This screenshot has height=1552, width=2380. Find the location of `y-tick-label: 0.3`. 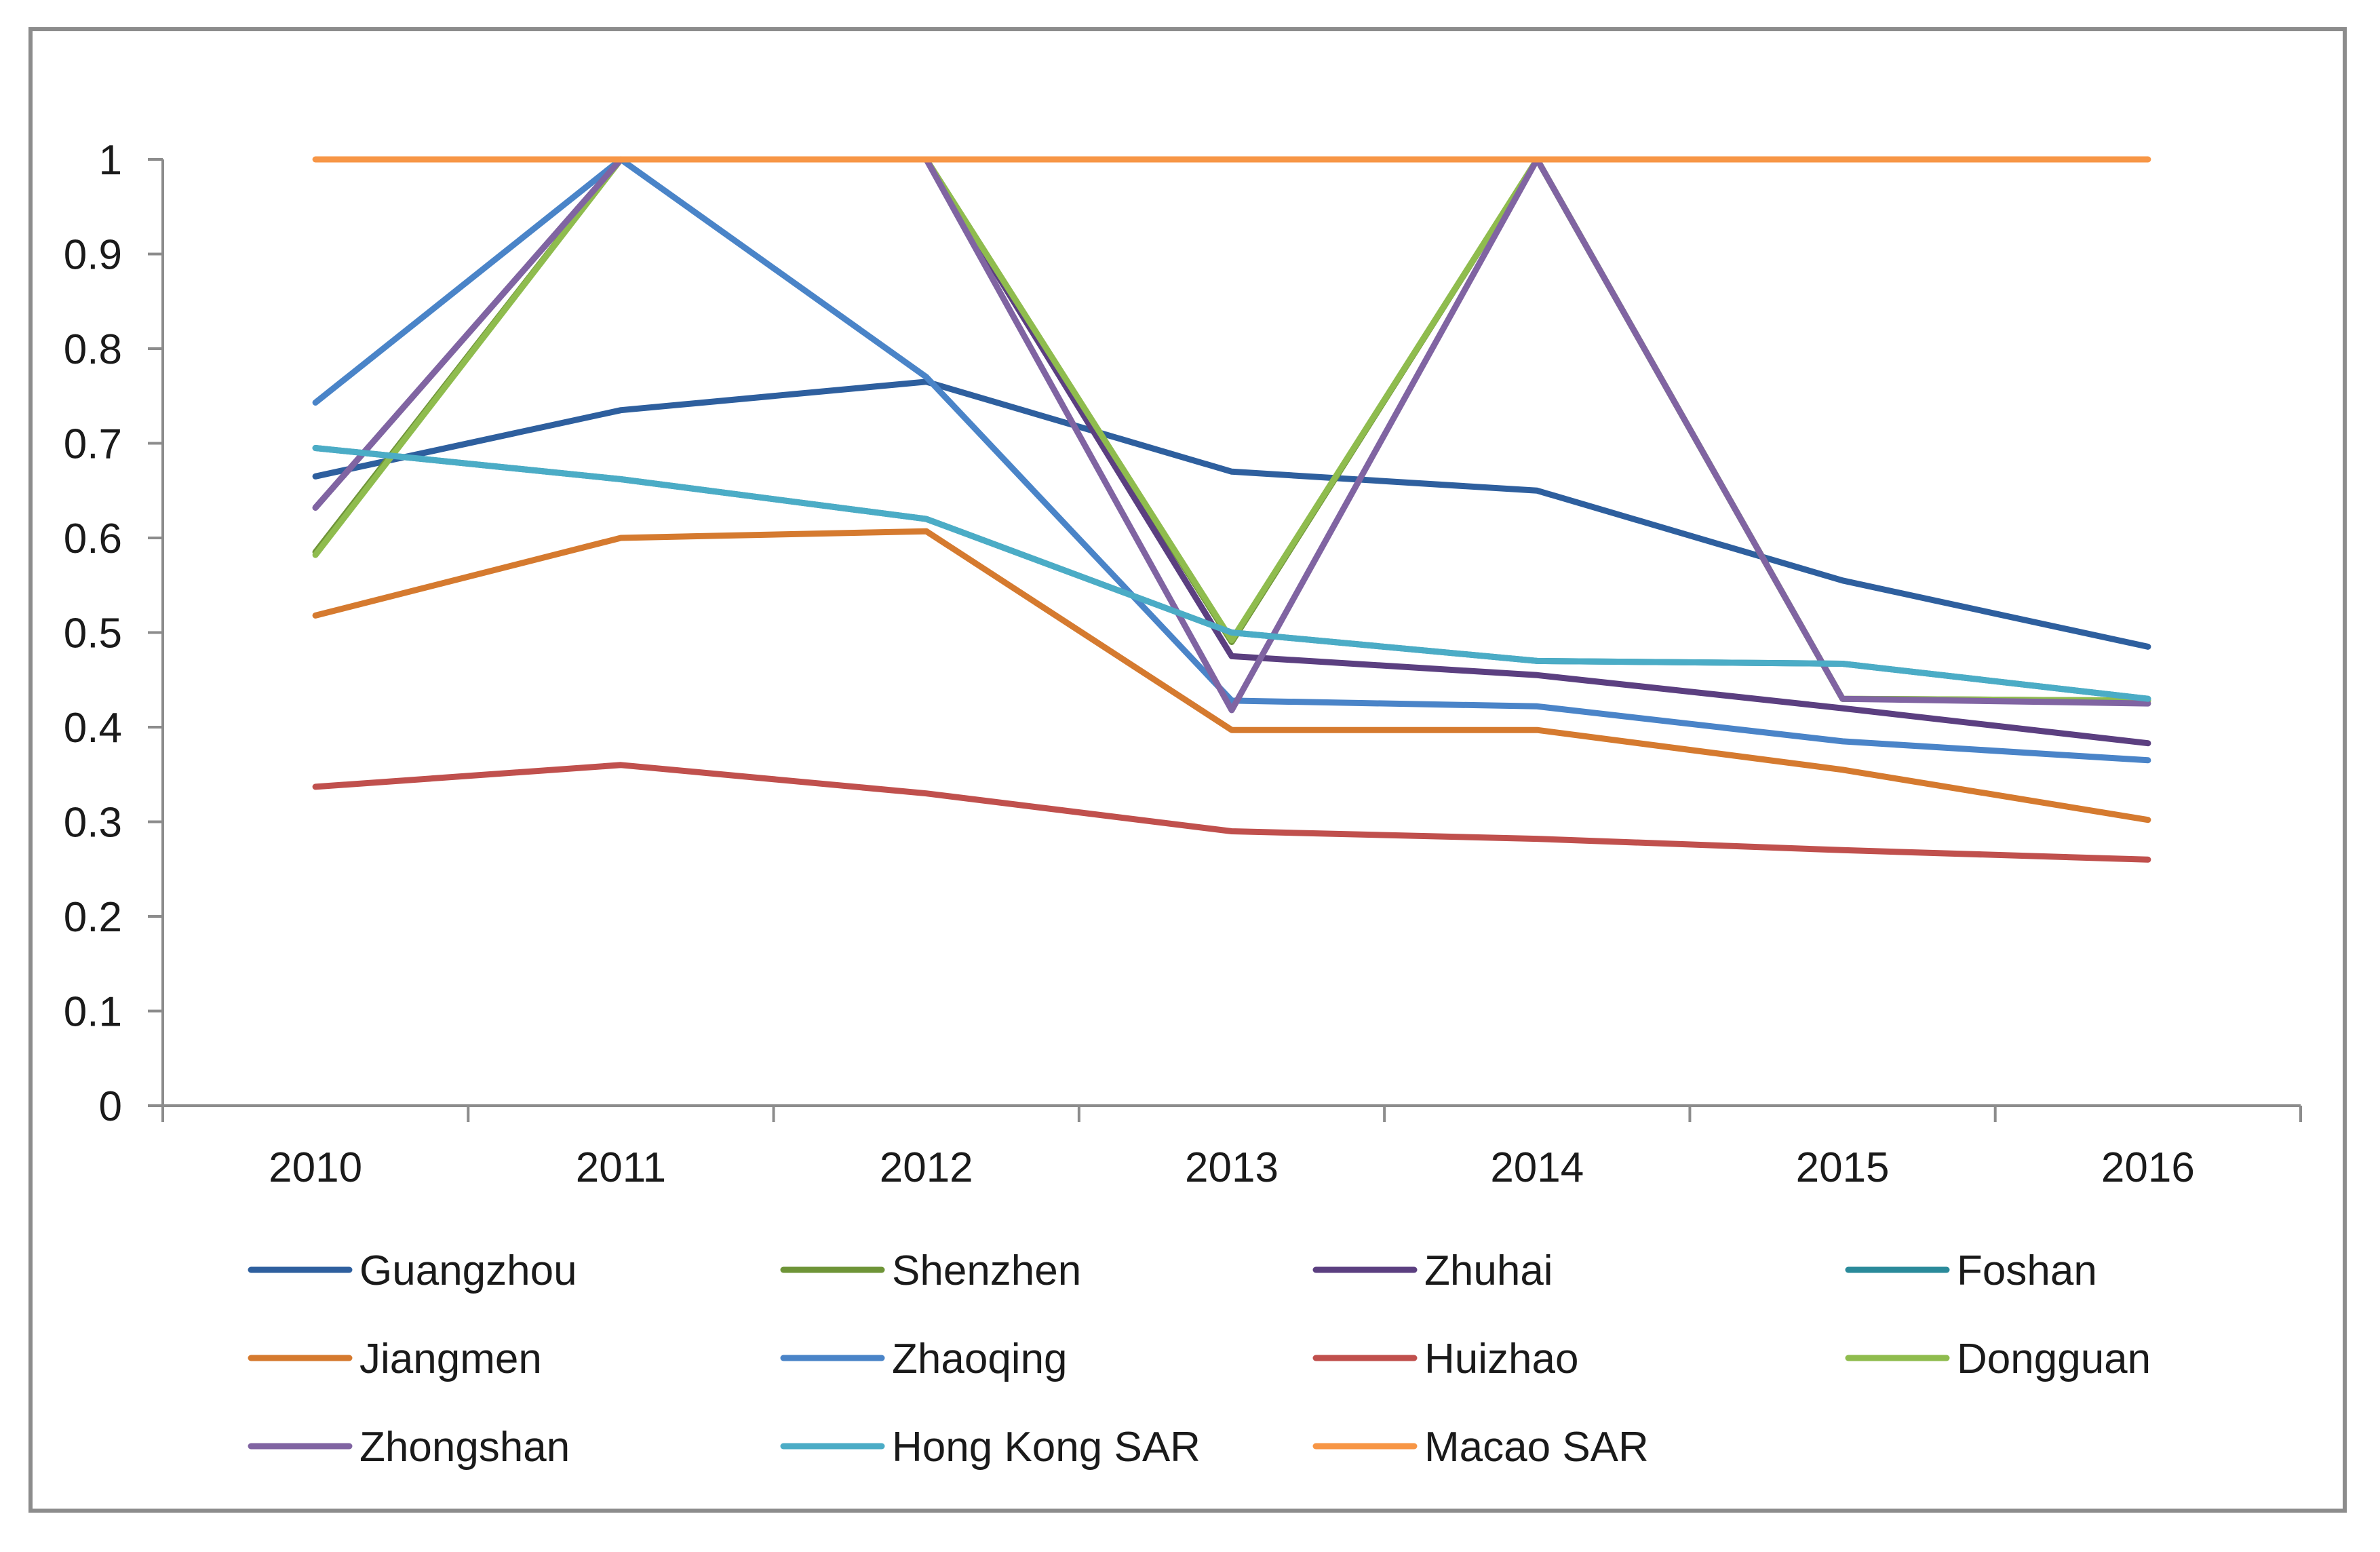

y-tick-label: 0.3 is located at coordinates (93, 824).